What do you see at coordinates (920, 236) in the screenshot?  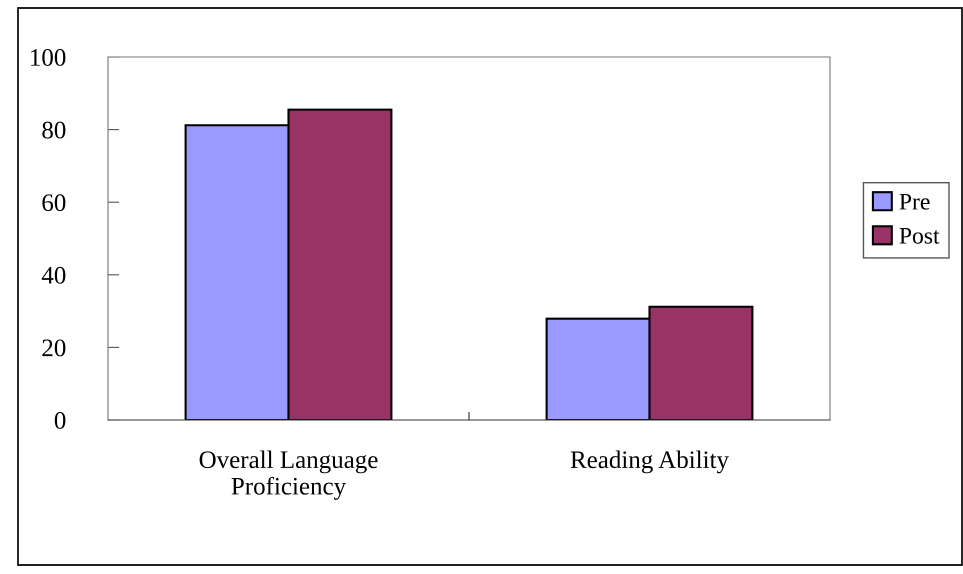 I see `legend-label: Post` at bounding box center [920, 236].